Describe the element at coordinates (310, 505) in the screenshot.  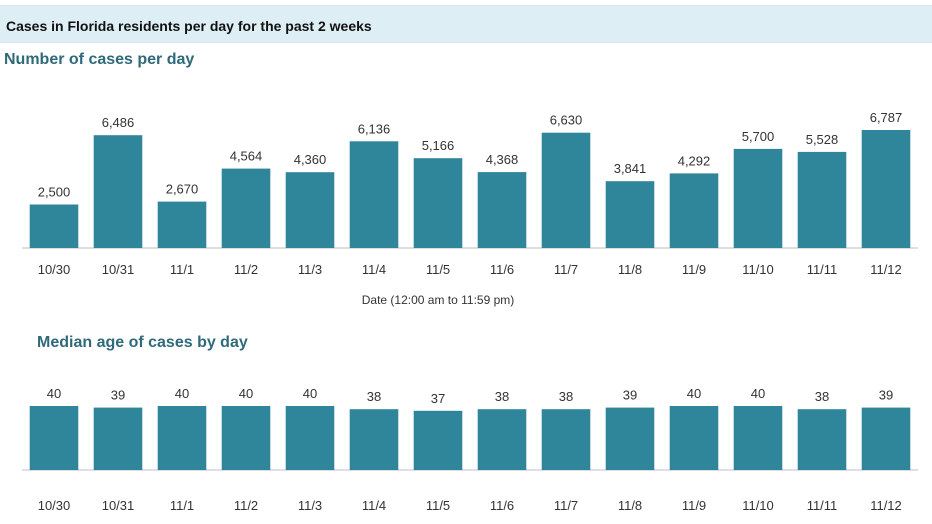
I see `median-age-x-tick-label: 11/3` at that location.